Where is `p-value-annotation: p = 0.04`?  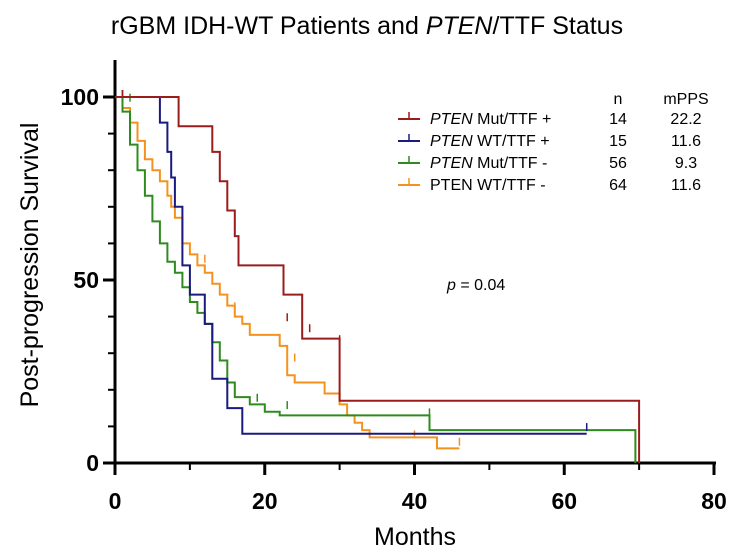
p-value-annotation: p = 0.04 is located at coordinates (475, 285).